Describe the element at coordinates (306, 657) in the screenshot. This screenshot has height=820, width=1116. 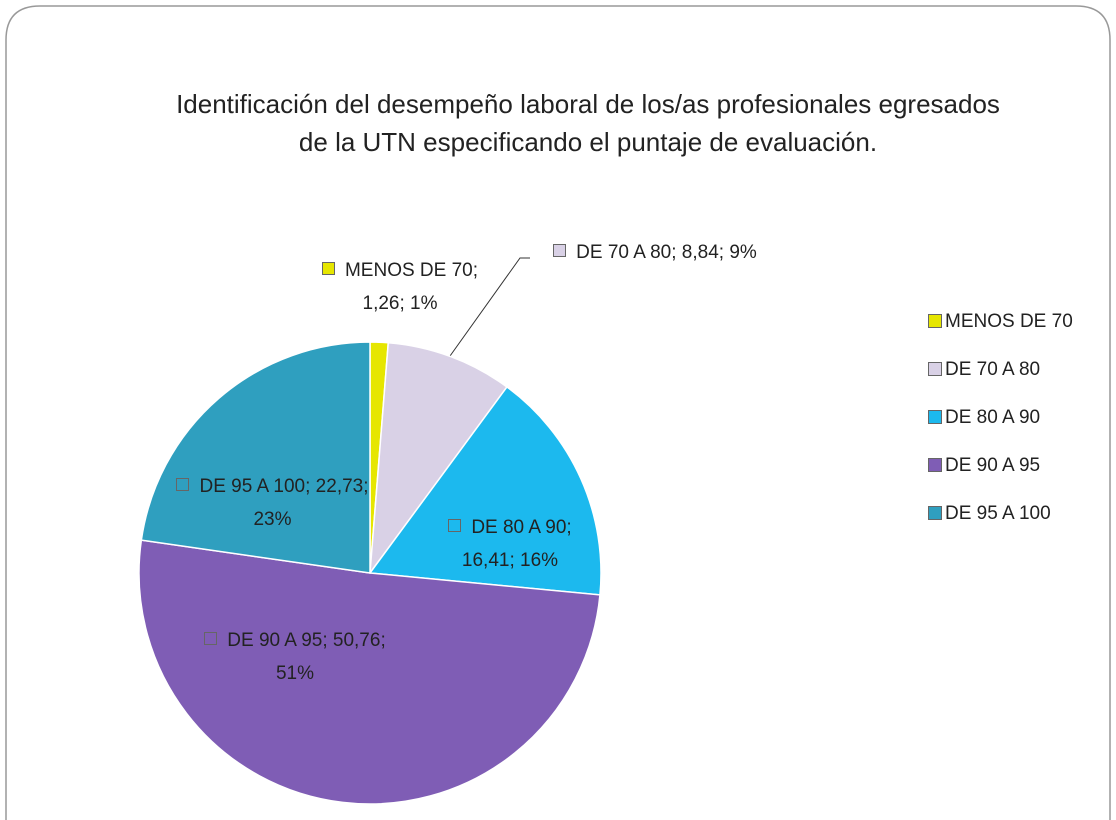
I see `text: DE 90 A 95; 50,76; 51%` at that location.